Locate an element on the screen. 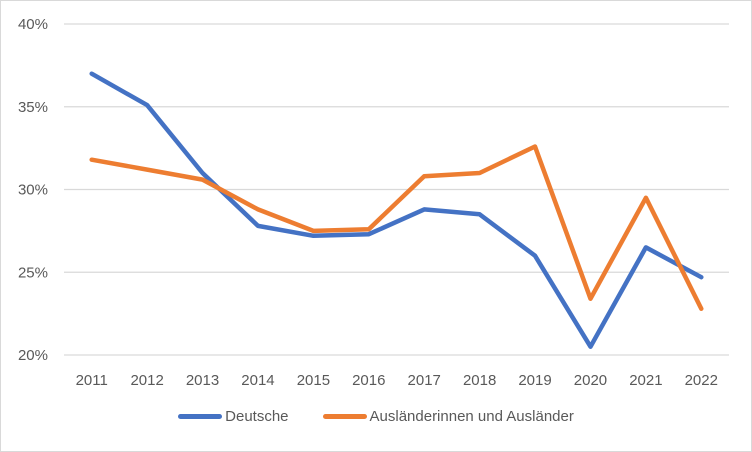  x-tick-label: 2018 is located at coordinates (479, 380).